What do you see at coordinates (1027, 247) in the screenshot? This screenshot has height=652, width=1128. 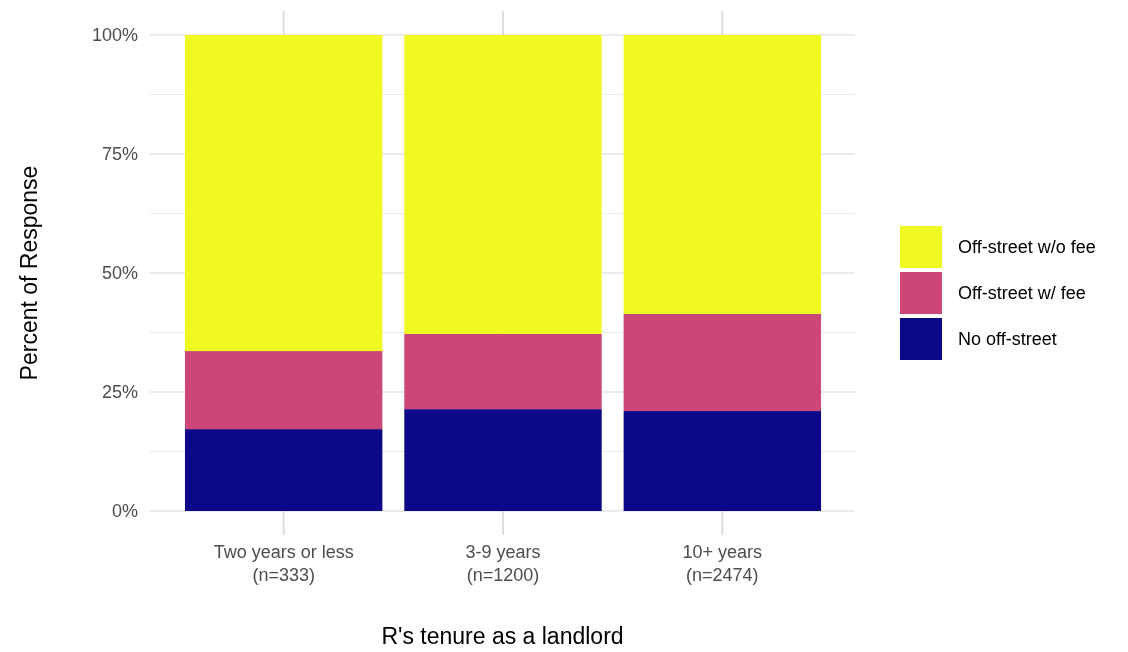 I see `legend-label: Off-street w/o fee` at bounding box center [1027, 247].